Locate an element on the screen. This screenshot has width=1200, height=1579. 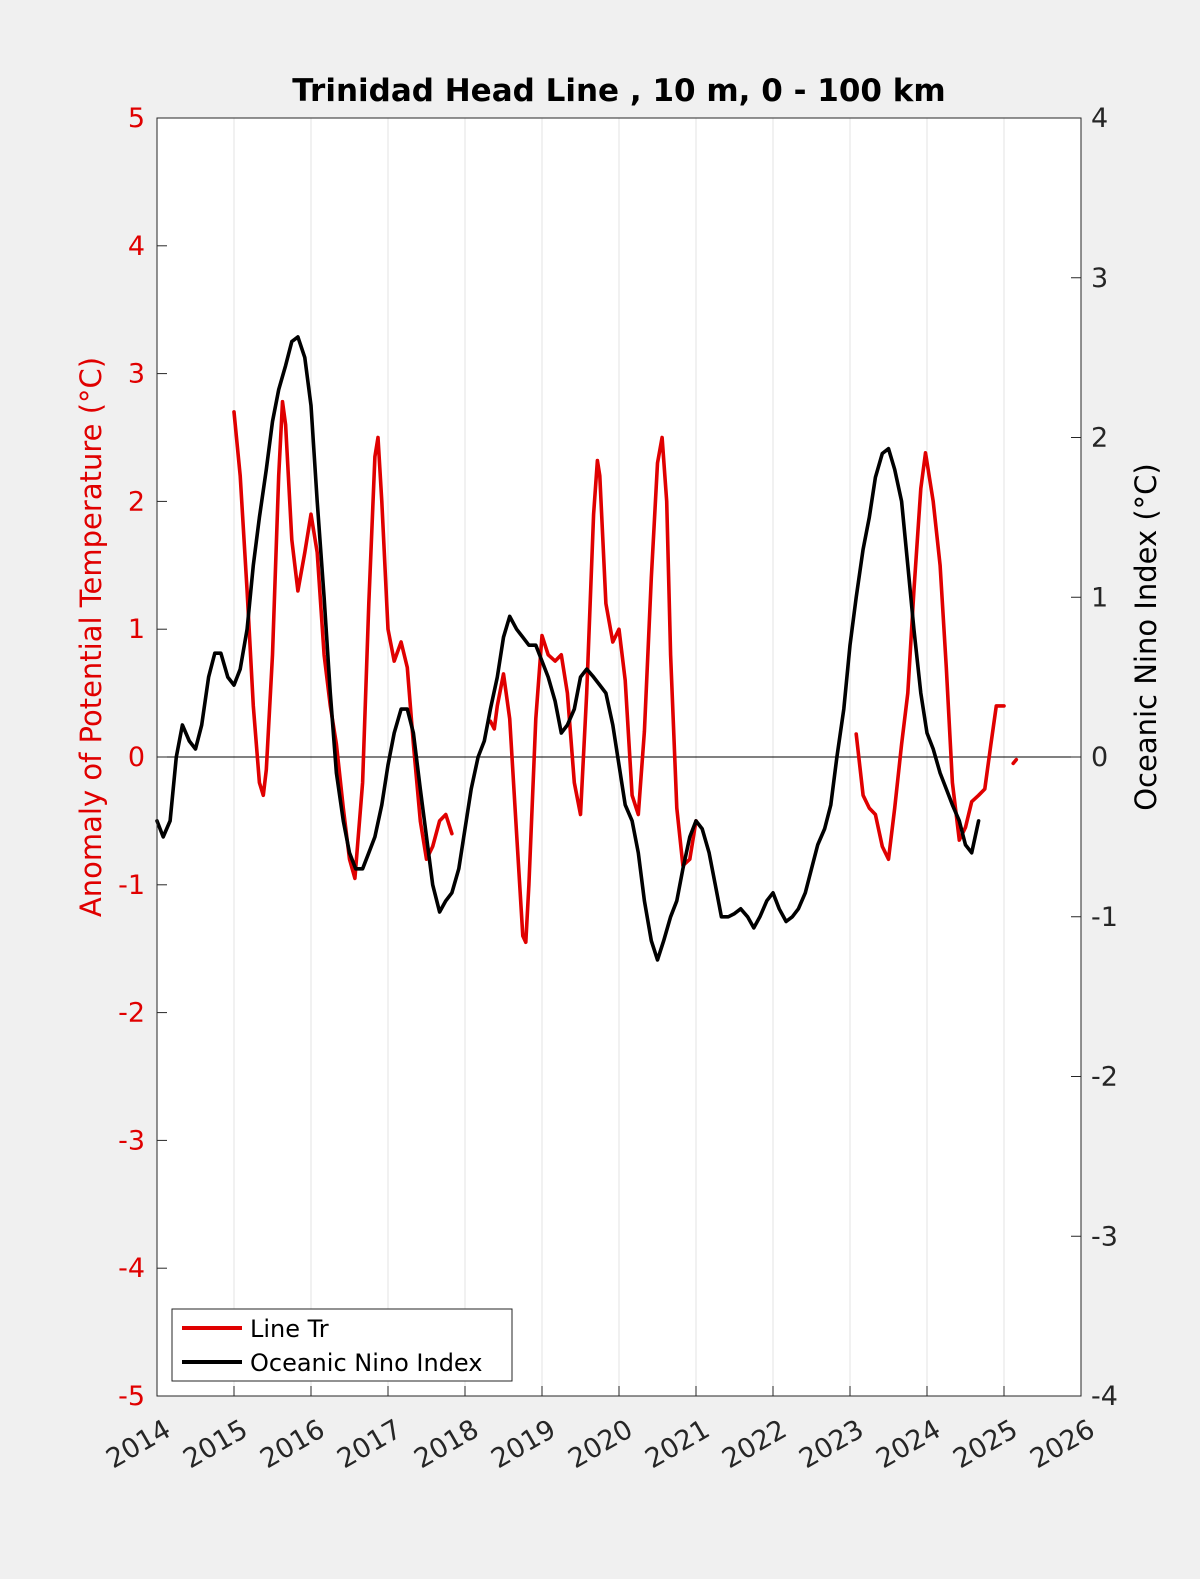
legend-box is located at coordinates (342, 1345).